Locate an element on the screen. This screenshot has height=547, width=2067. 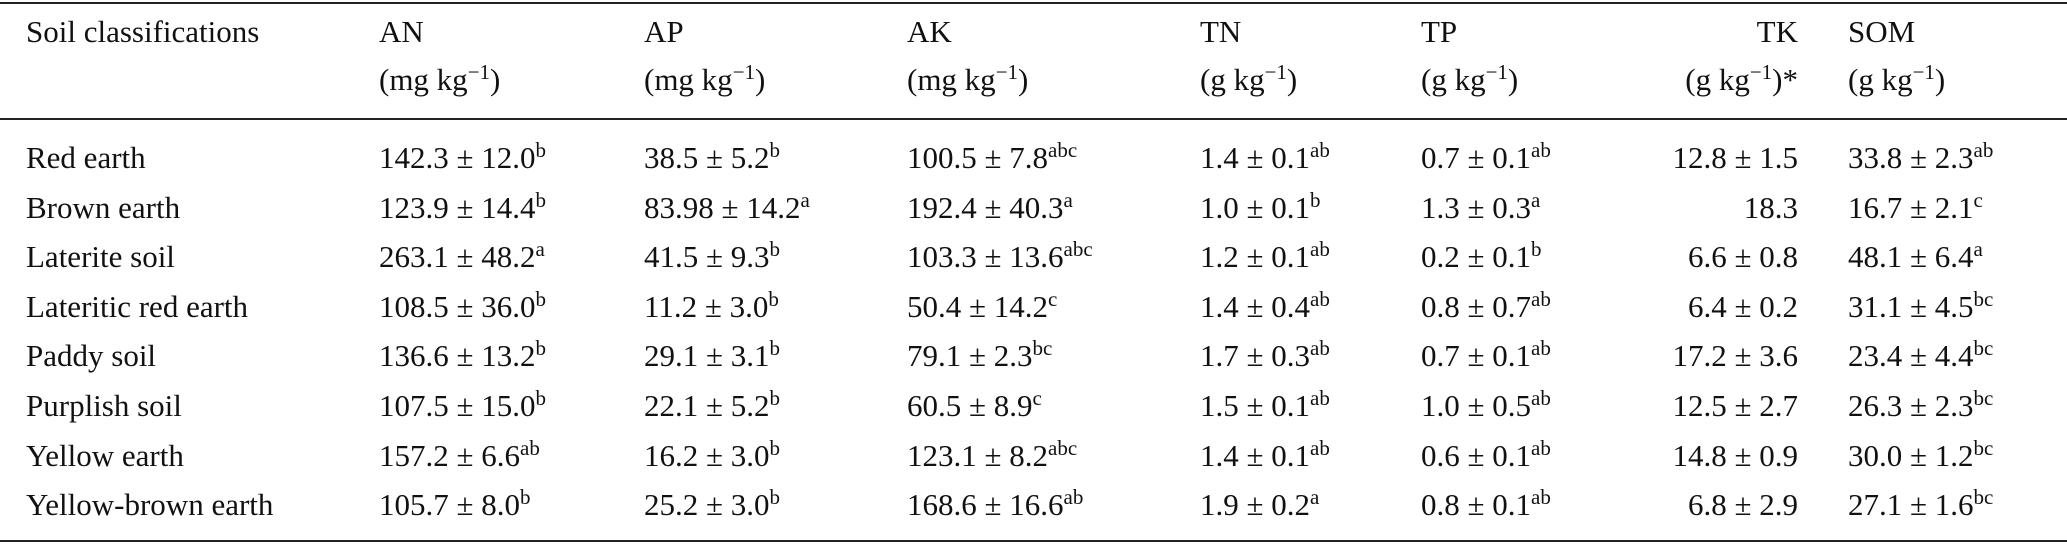
cell-value: 6.6 ± 0.8 is located at coordinates (1742, 257).